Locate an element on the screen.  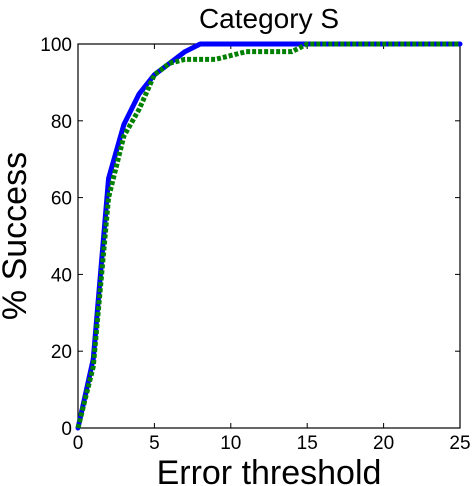
x-tick-label: 5 is located at coordinates (154, 443).